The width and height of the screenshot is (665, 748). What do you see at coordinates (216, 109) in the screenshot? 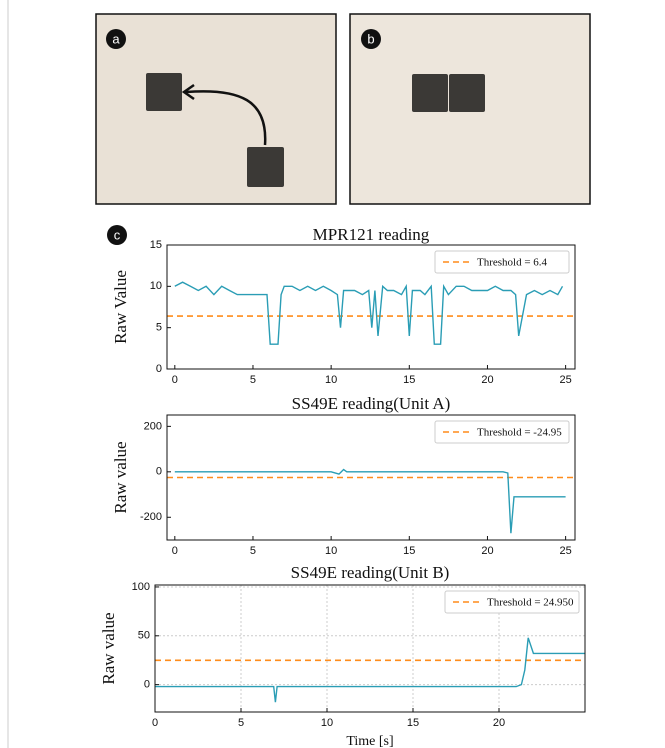
I see `photo-a: a` at bounding box center [216, 109].